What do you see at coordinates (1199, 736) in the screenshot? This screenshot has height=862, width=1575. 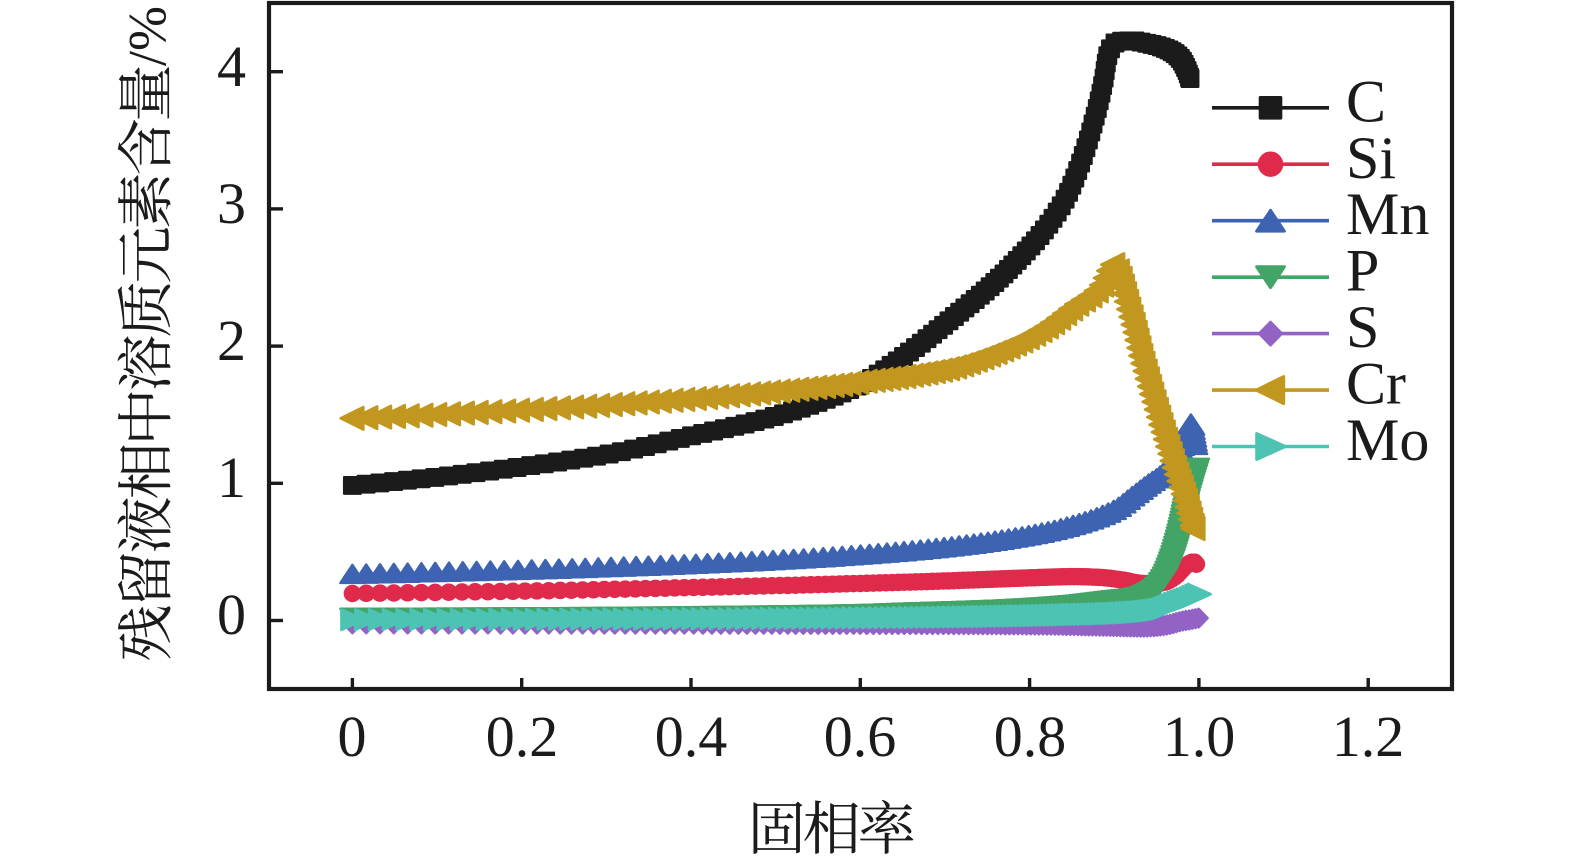 I see `svg-text: 1.0` at bounding box center [1199, 736].